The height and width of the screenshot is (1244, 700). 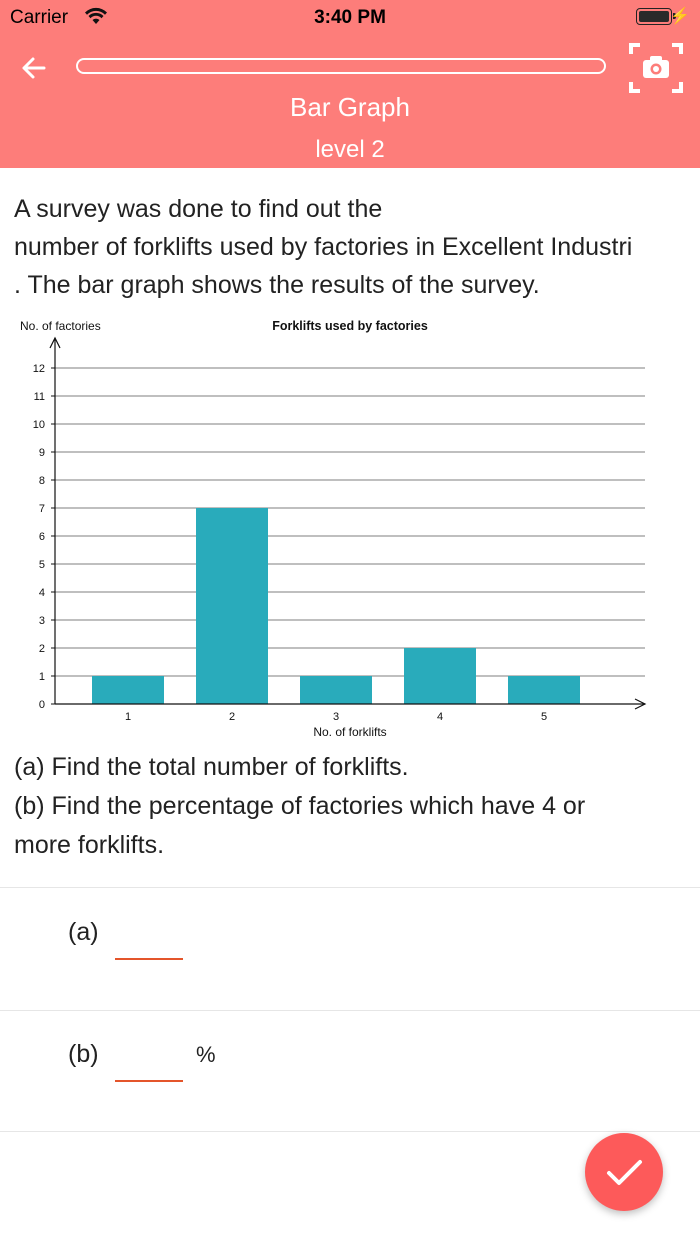 I want to click on arrow-left-icon, so click(x=34, y=68).